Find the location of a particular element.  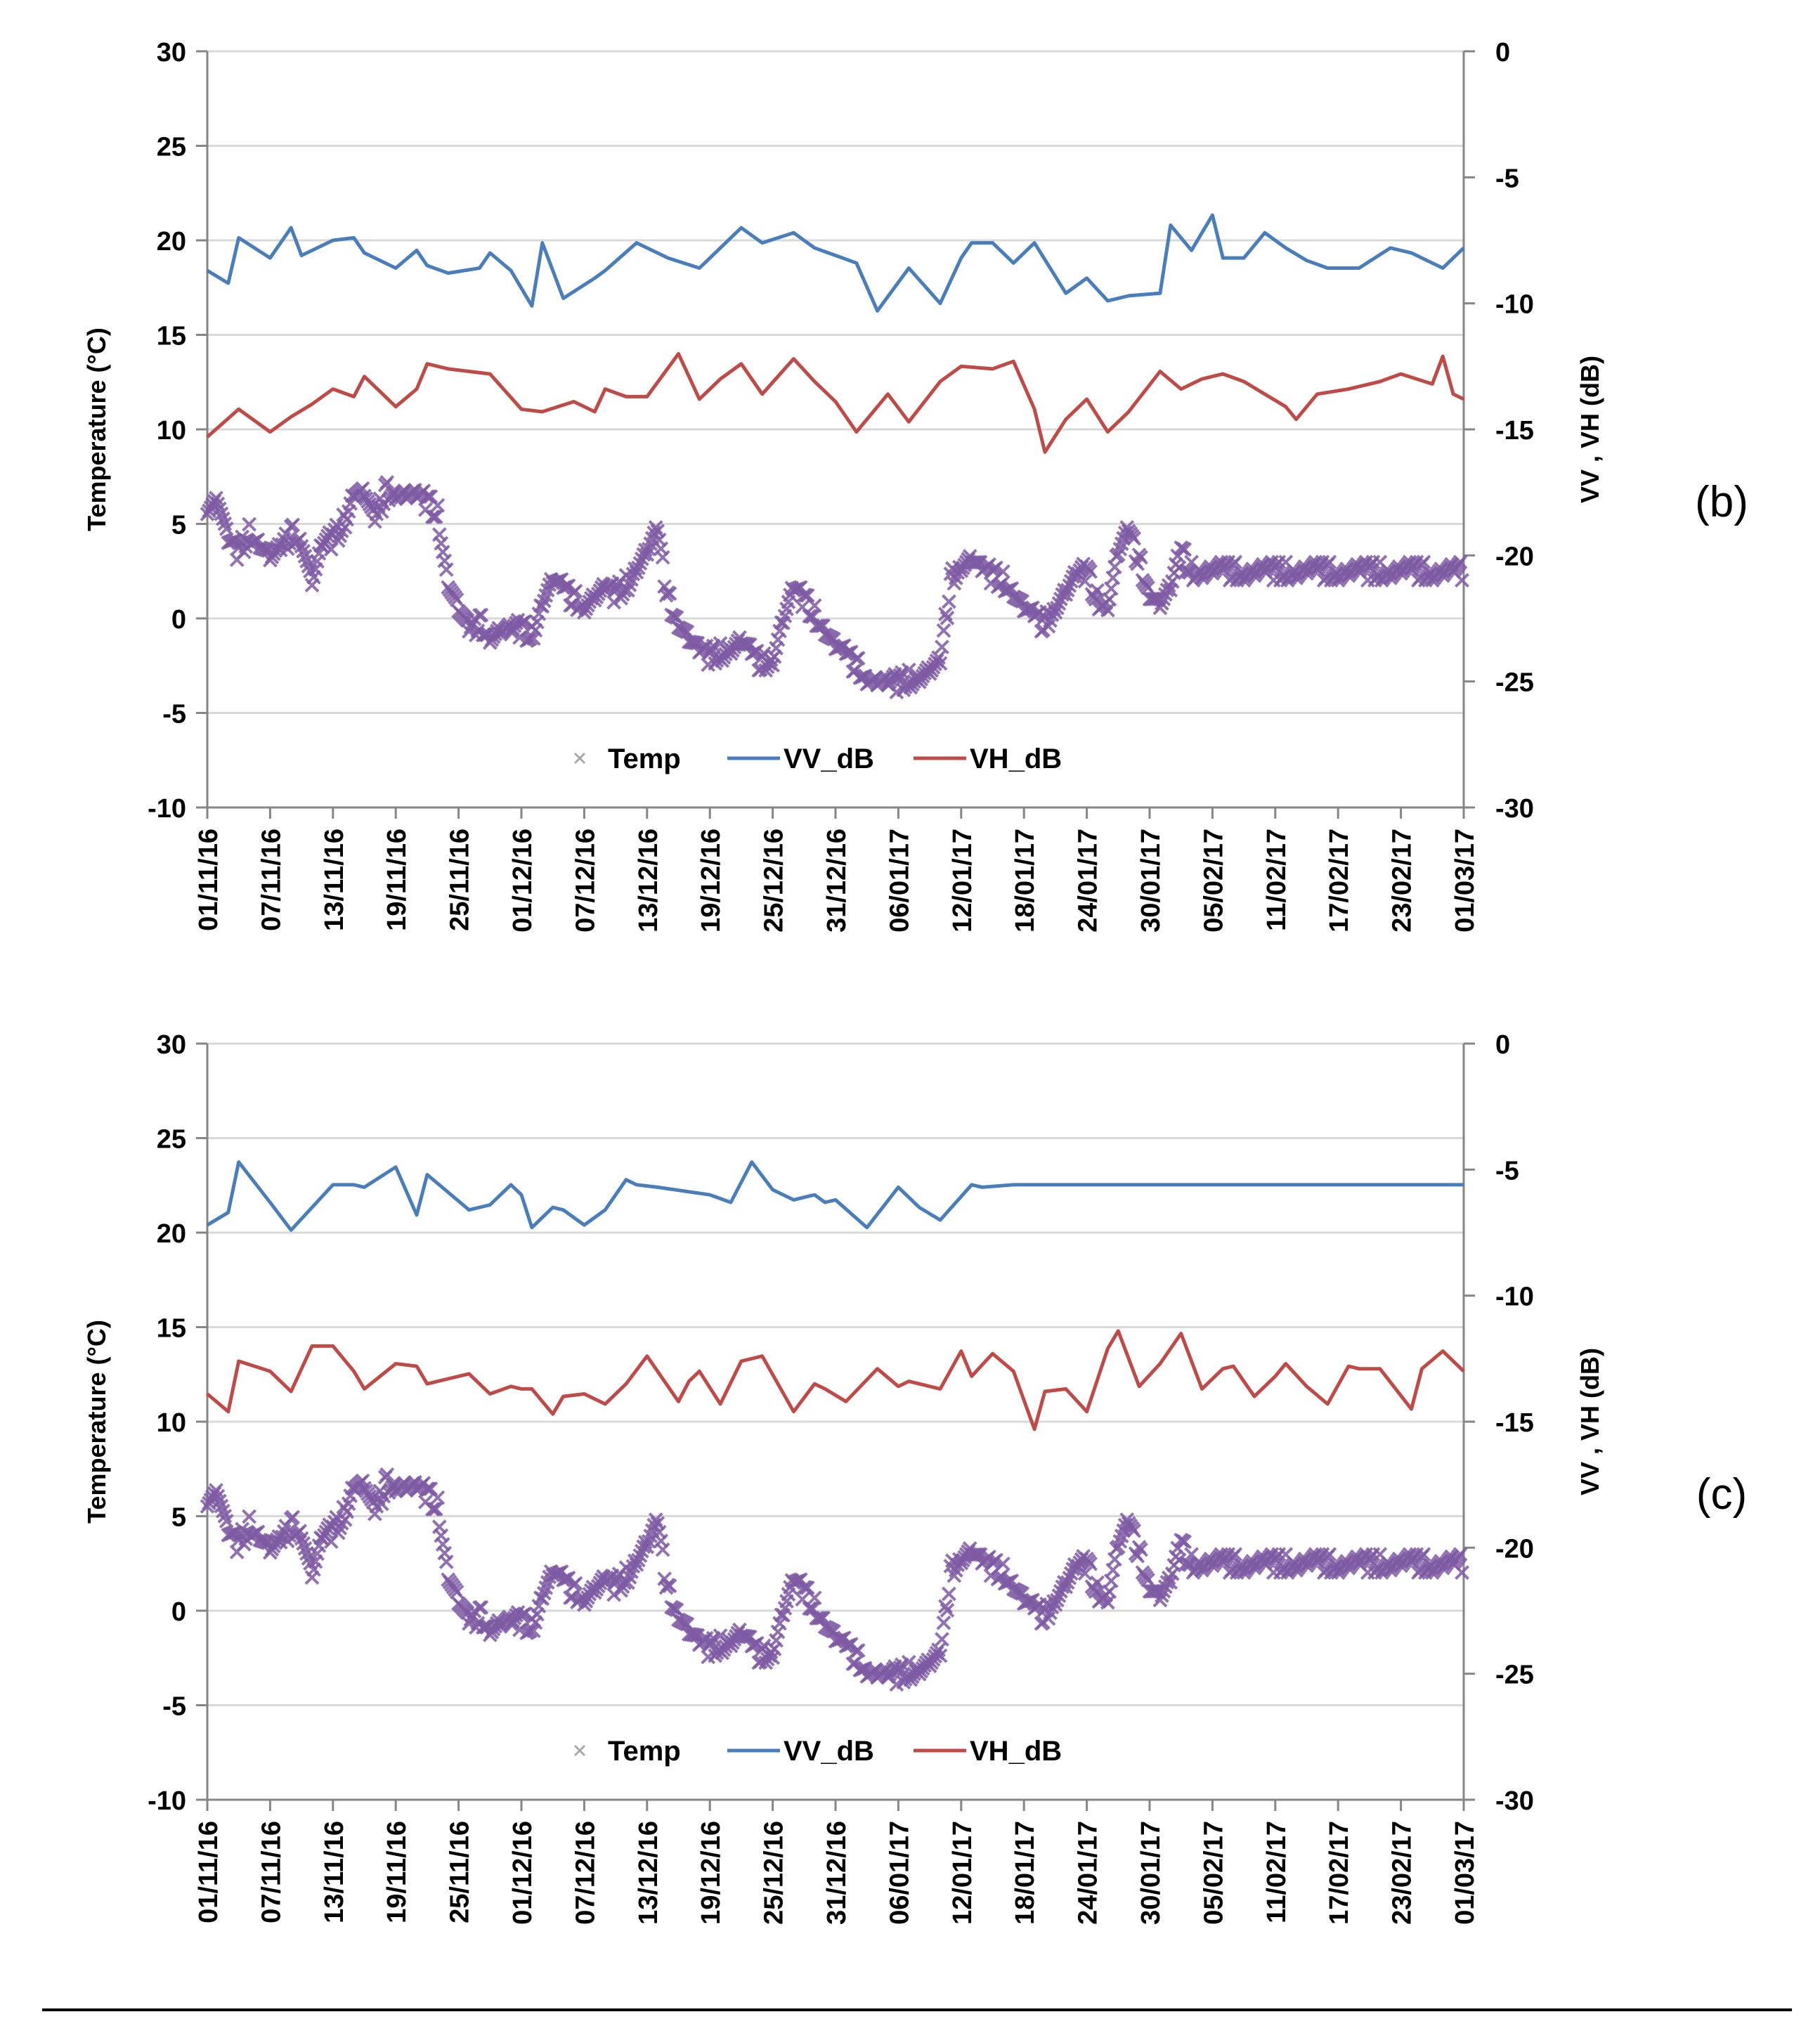

legend: Temp VV_dB VH_dB is located at coordinates (818, 1752).